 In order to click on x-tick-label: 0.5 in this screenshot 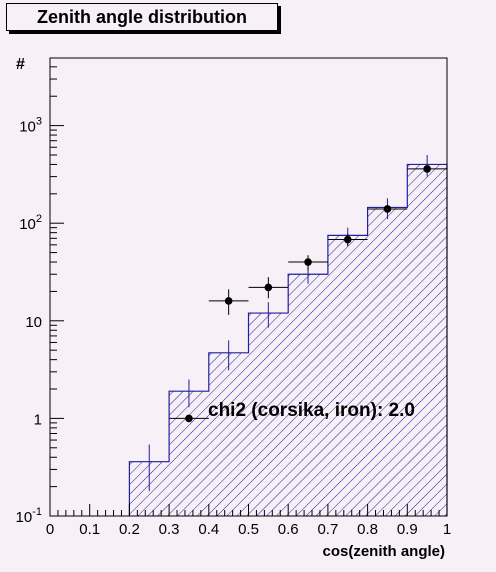, I will do `click(248, 529)`.